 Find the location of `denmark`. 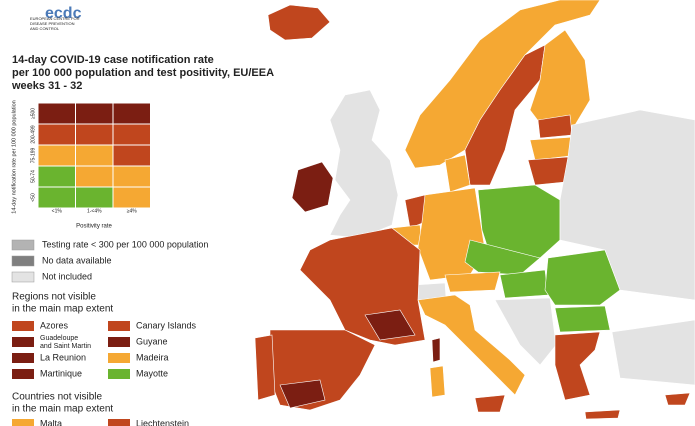

denmark is located at coordinates (457, 173).